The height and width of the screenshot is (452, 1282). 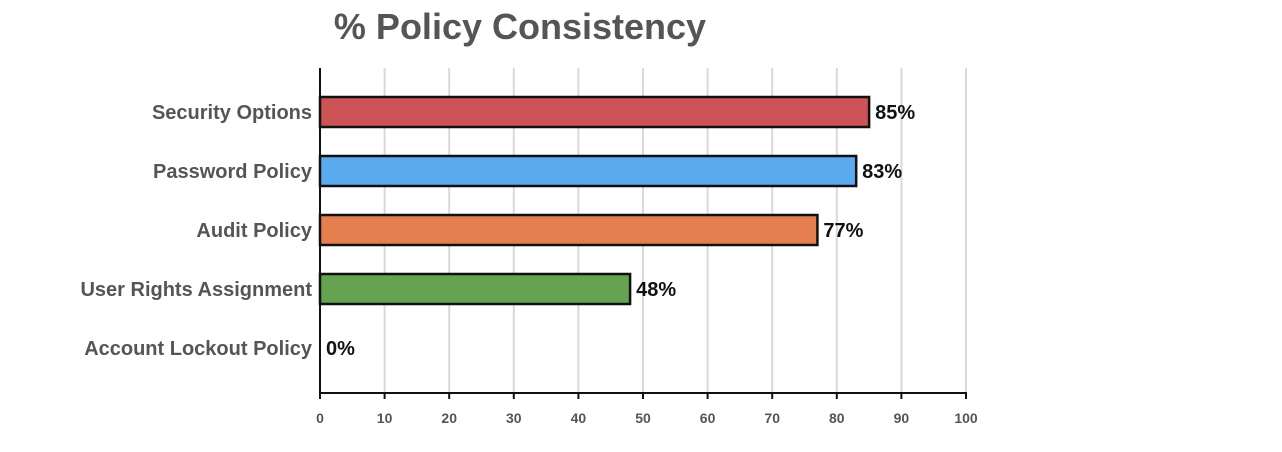 What do you see at coordinates (385, 418) in the screenshot?
I see `x-tick-label: 10` at bounding box center [385, 418].